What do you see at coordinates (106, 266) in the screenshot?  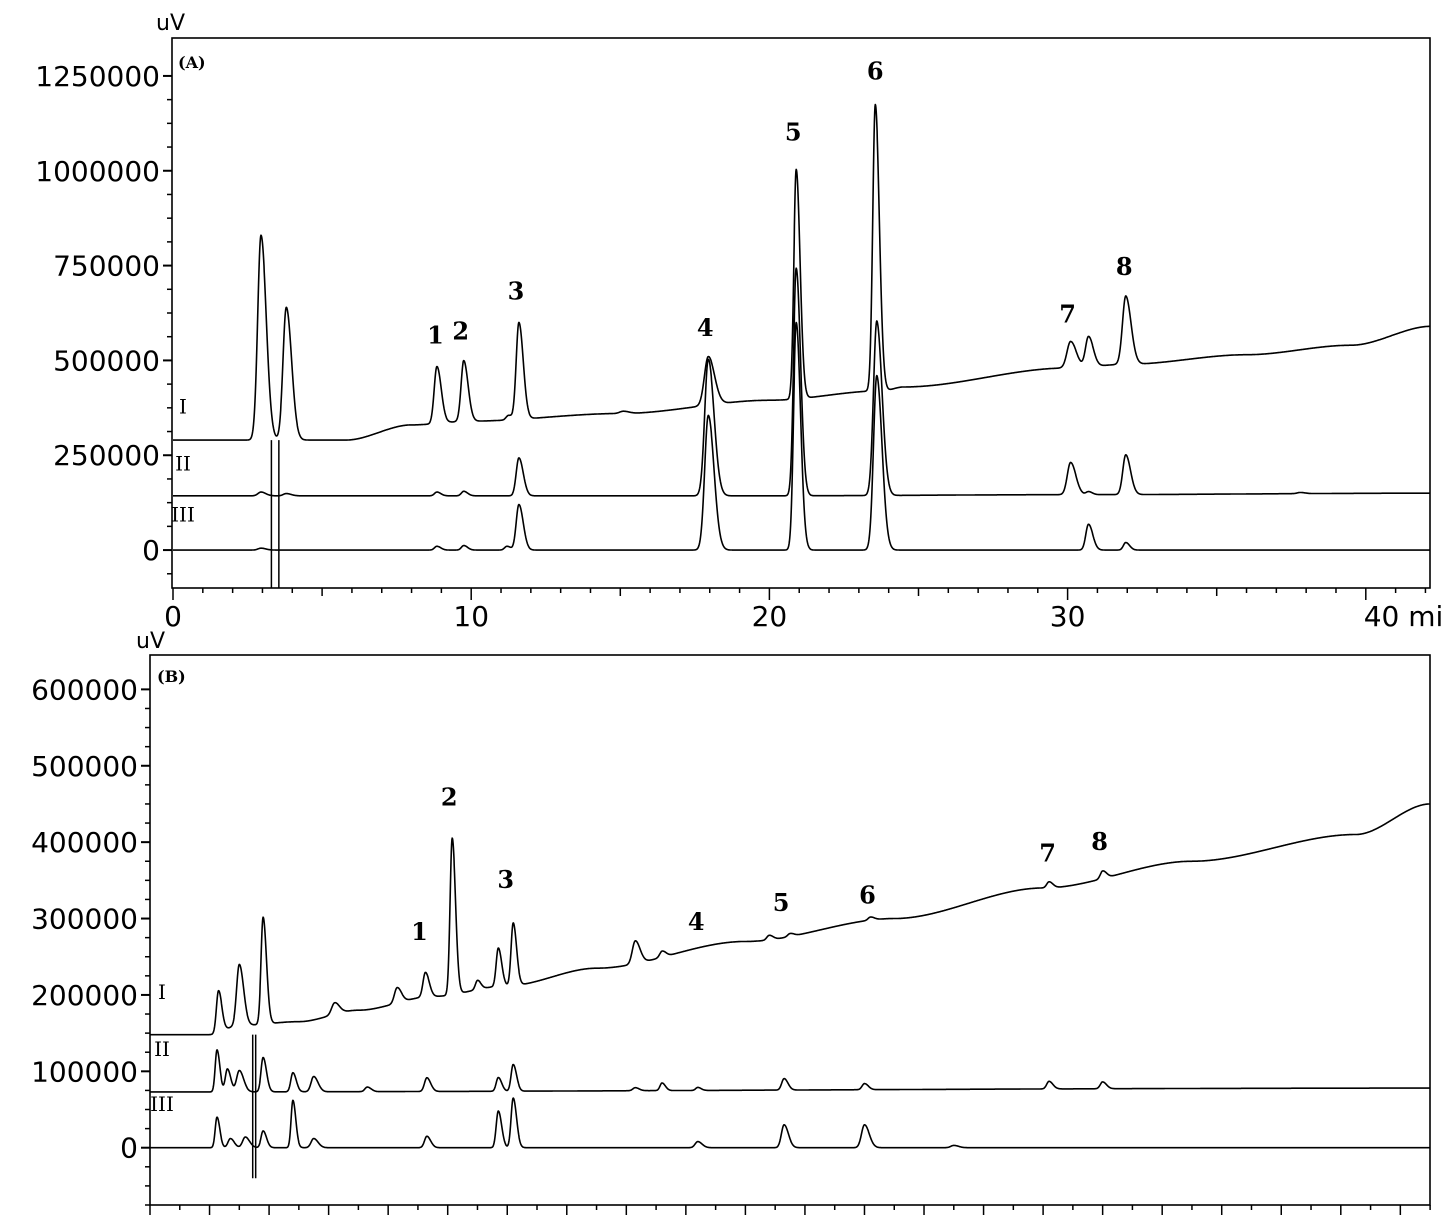 I see `y-tick-label: 750000` at bounding box center [106, 266].